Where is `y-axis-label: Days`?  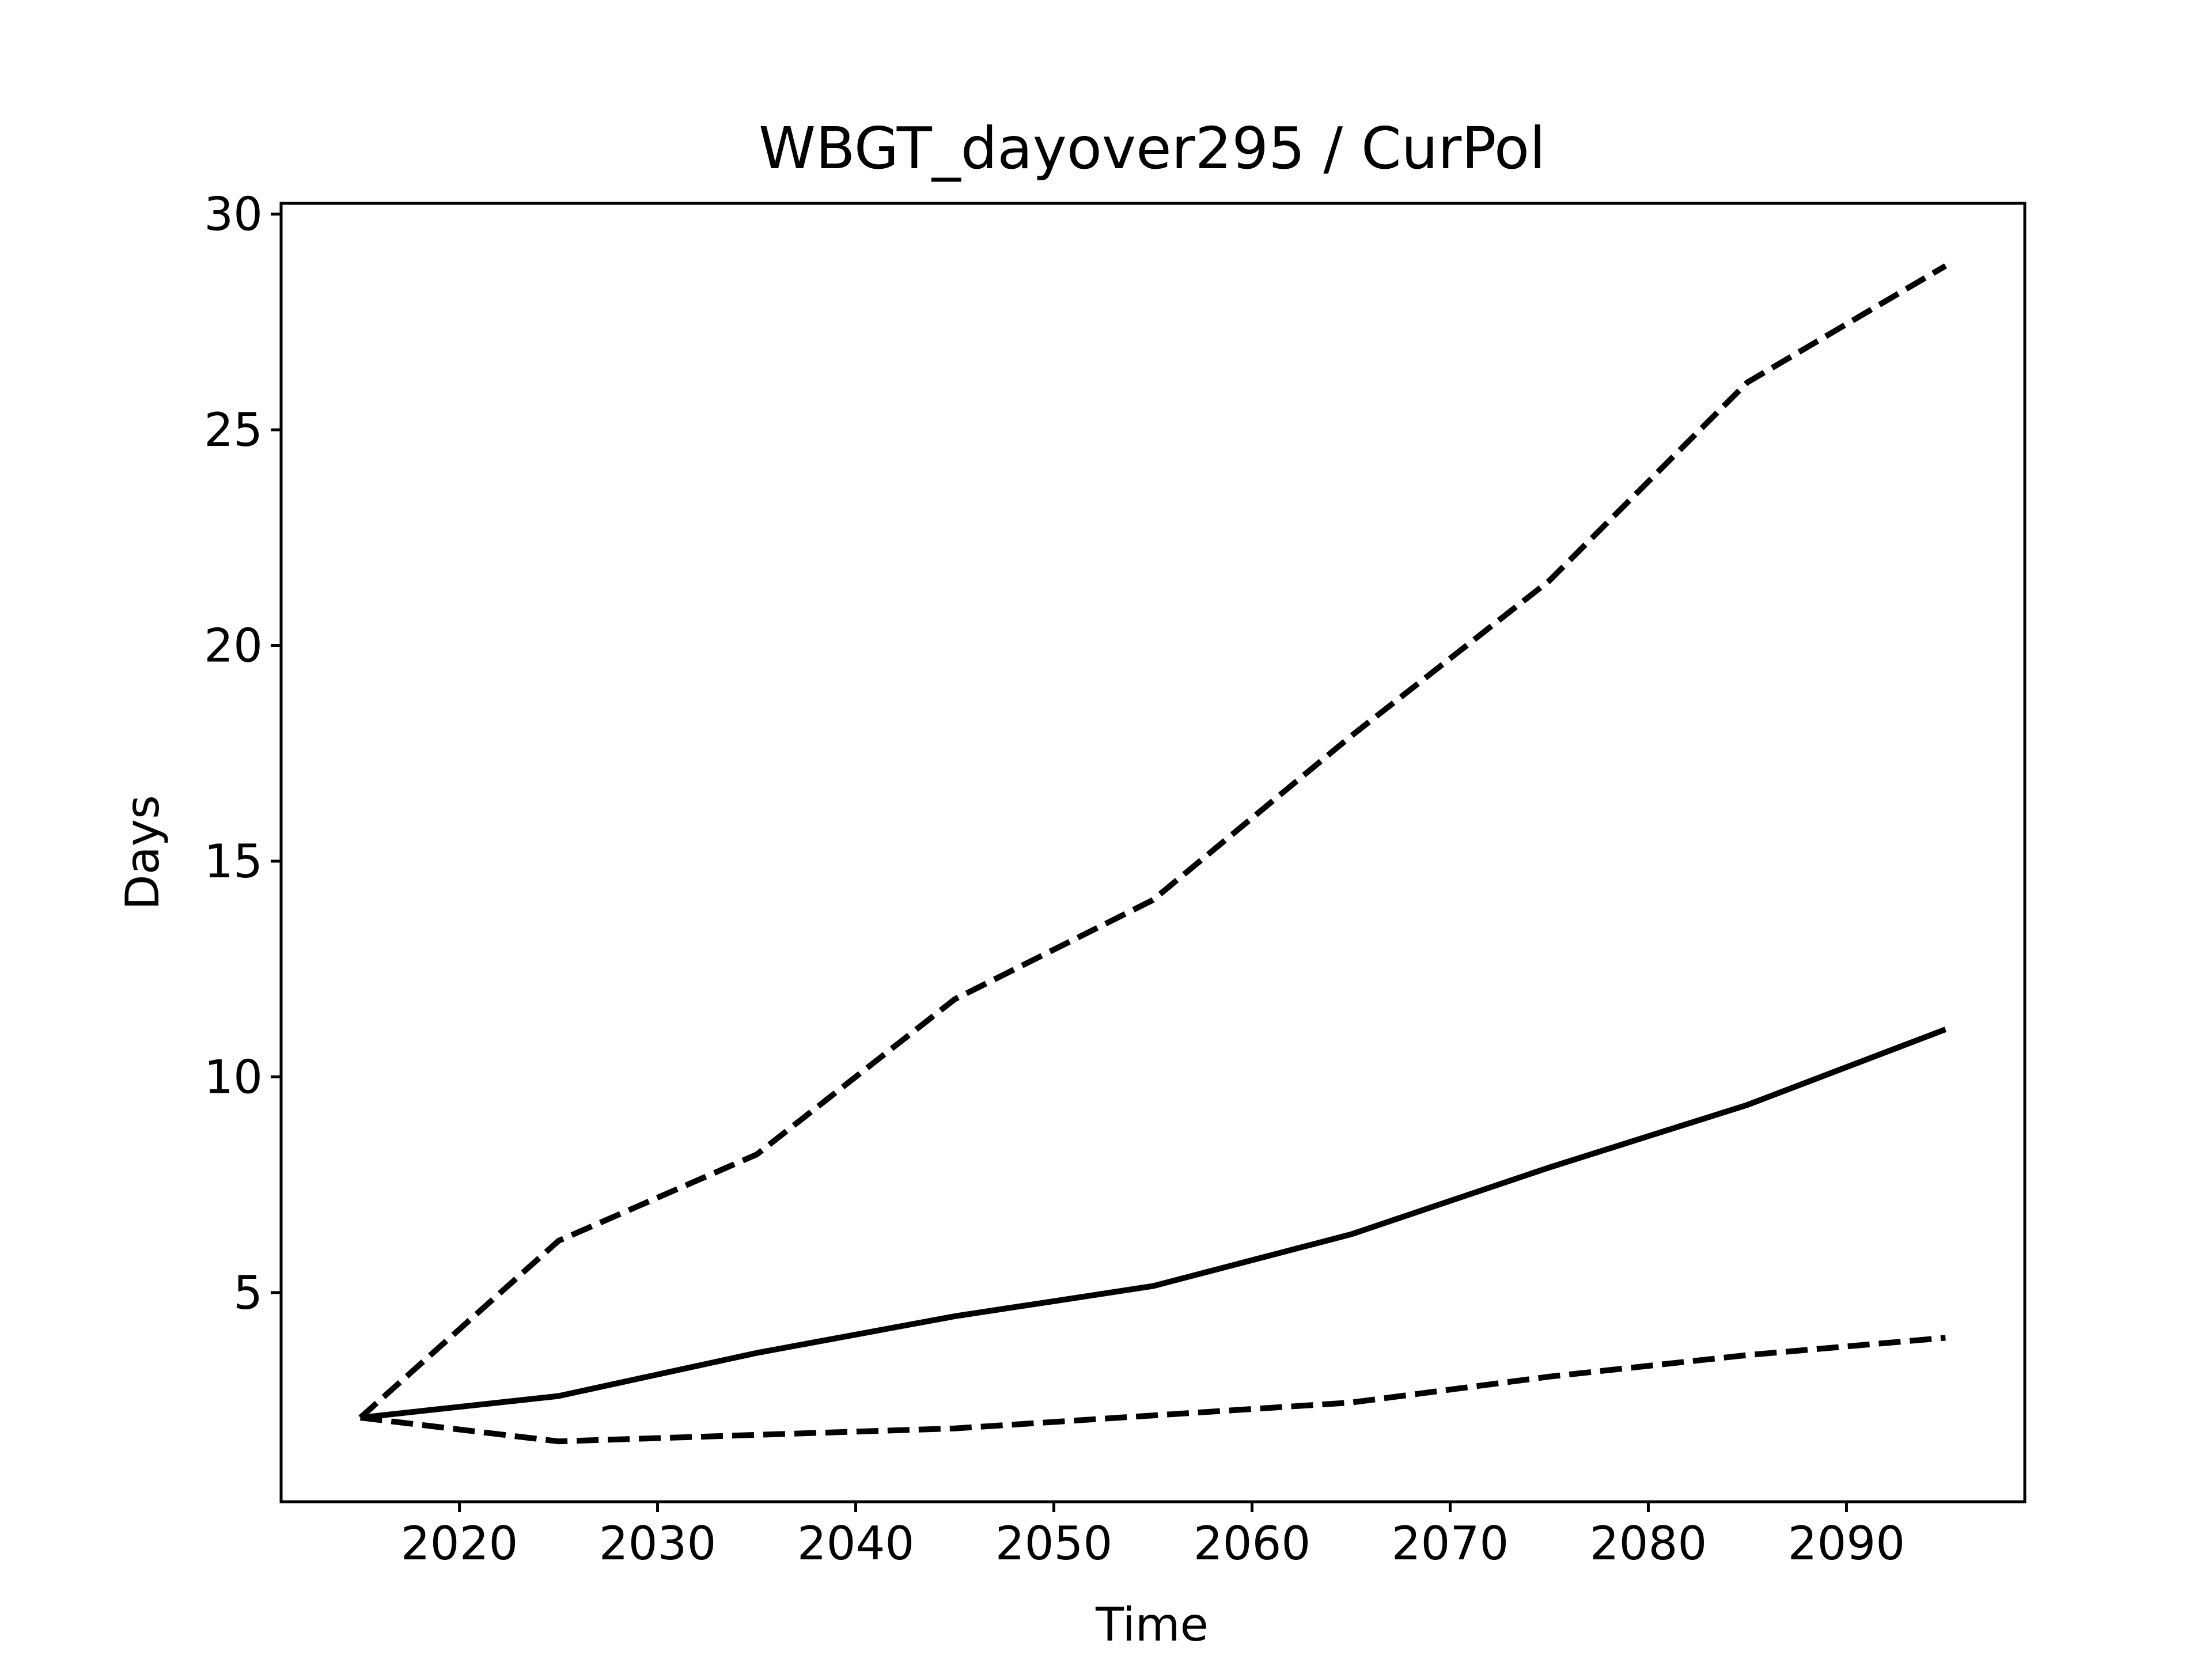
y-axis-label: Days is located at coordinates (142, 852).